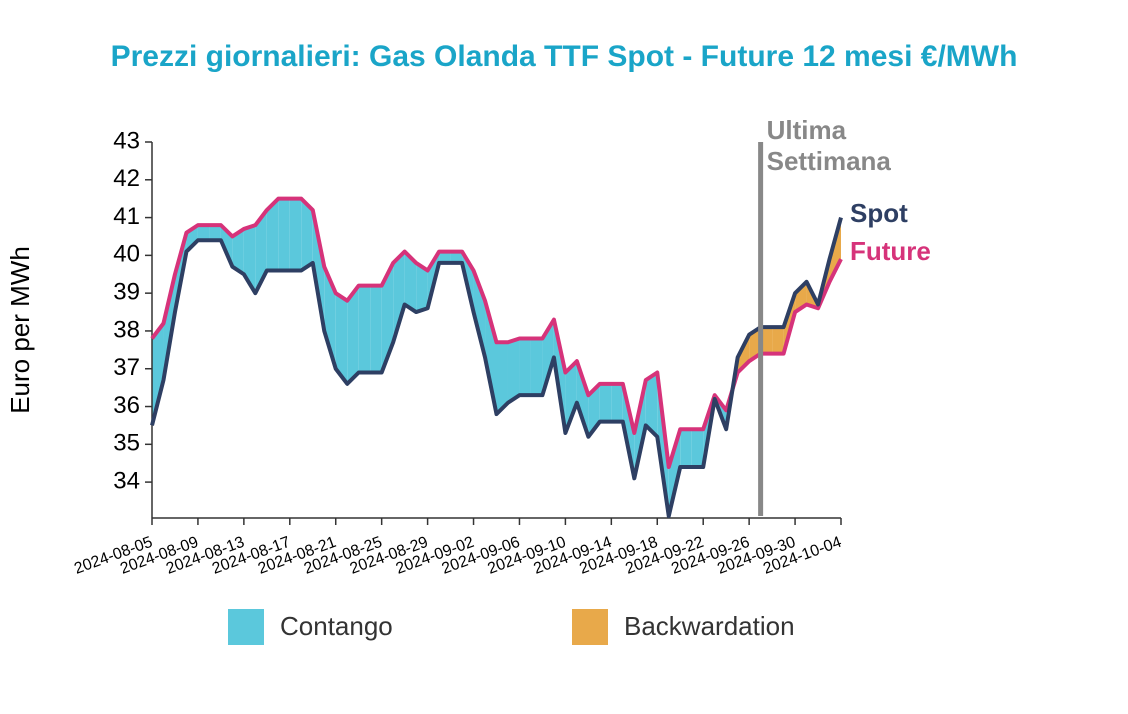  Describe the element at coordinates (126, 140) in the screenshot. I see `y-tick-label: 43` at that location.